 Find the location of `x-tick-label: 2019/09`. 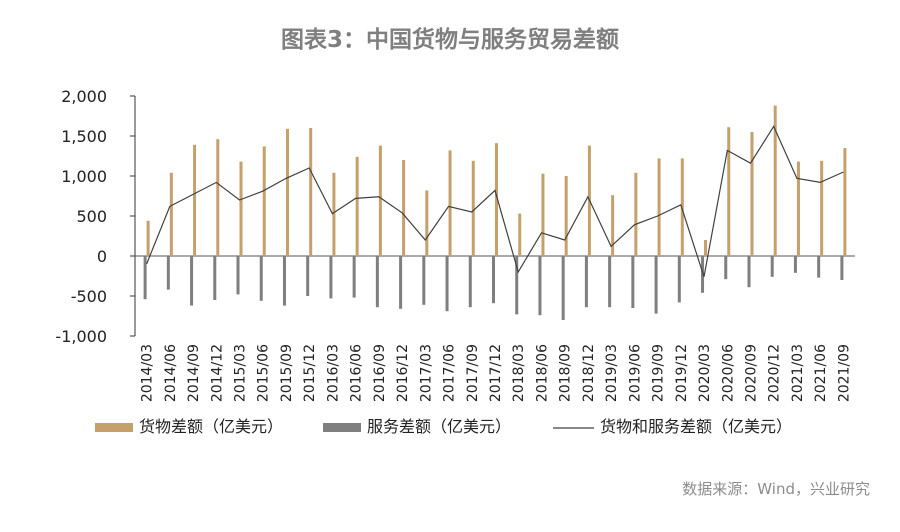

x-tick-label: 2019/09 is located at coordinates (659, 373).